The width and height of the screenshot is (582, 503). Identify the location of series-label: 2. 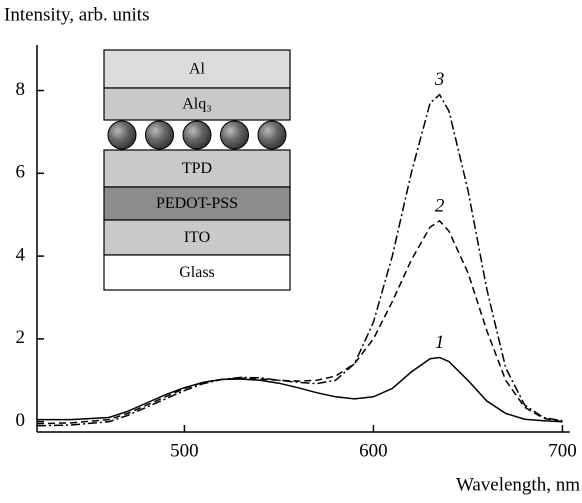
(440, 205).